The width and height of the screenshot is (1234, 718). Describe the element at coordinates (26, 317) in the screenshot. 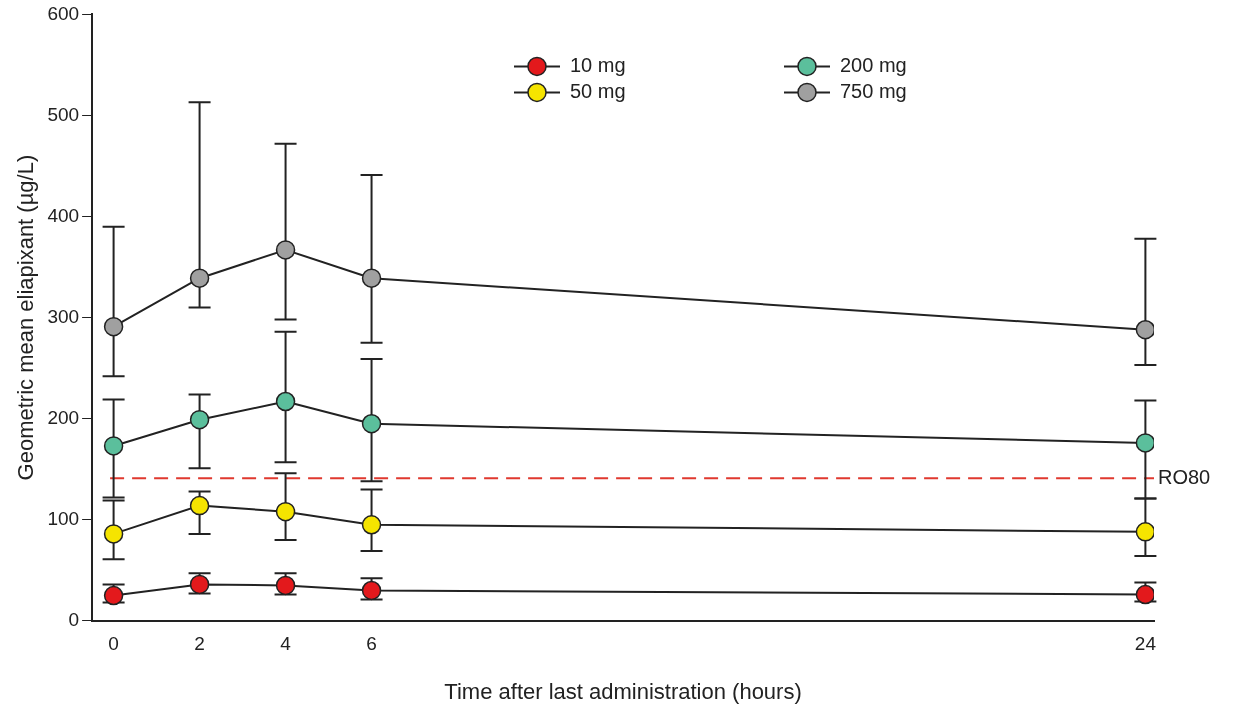

I see `y-axis-title: Geometric mean eliapixant (µg/L)` at that location.